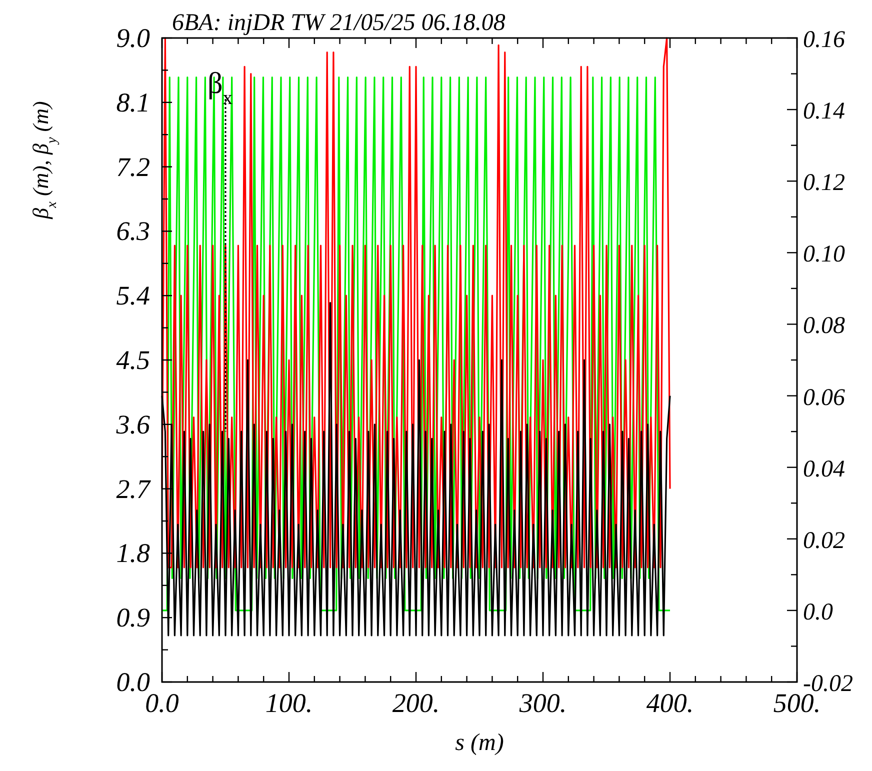 The image size is (872, 771). Describe the element at coordinates (133, 231) in the screenshot. I see `y-tick-label: 6.3` at that location.